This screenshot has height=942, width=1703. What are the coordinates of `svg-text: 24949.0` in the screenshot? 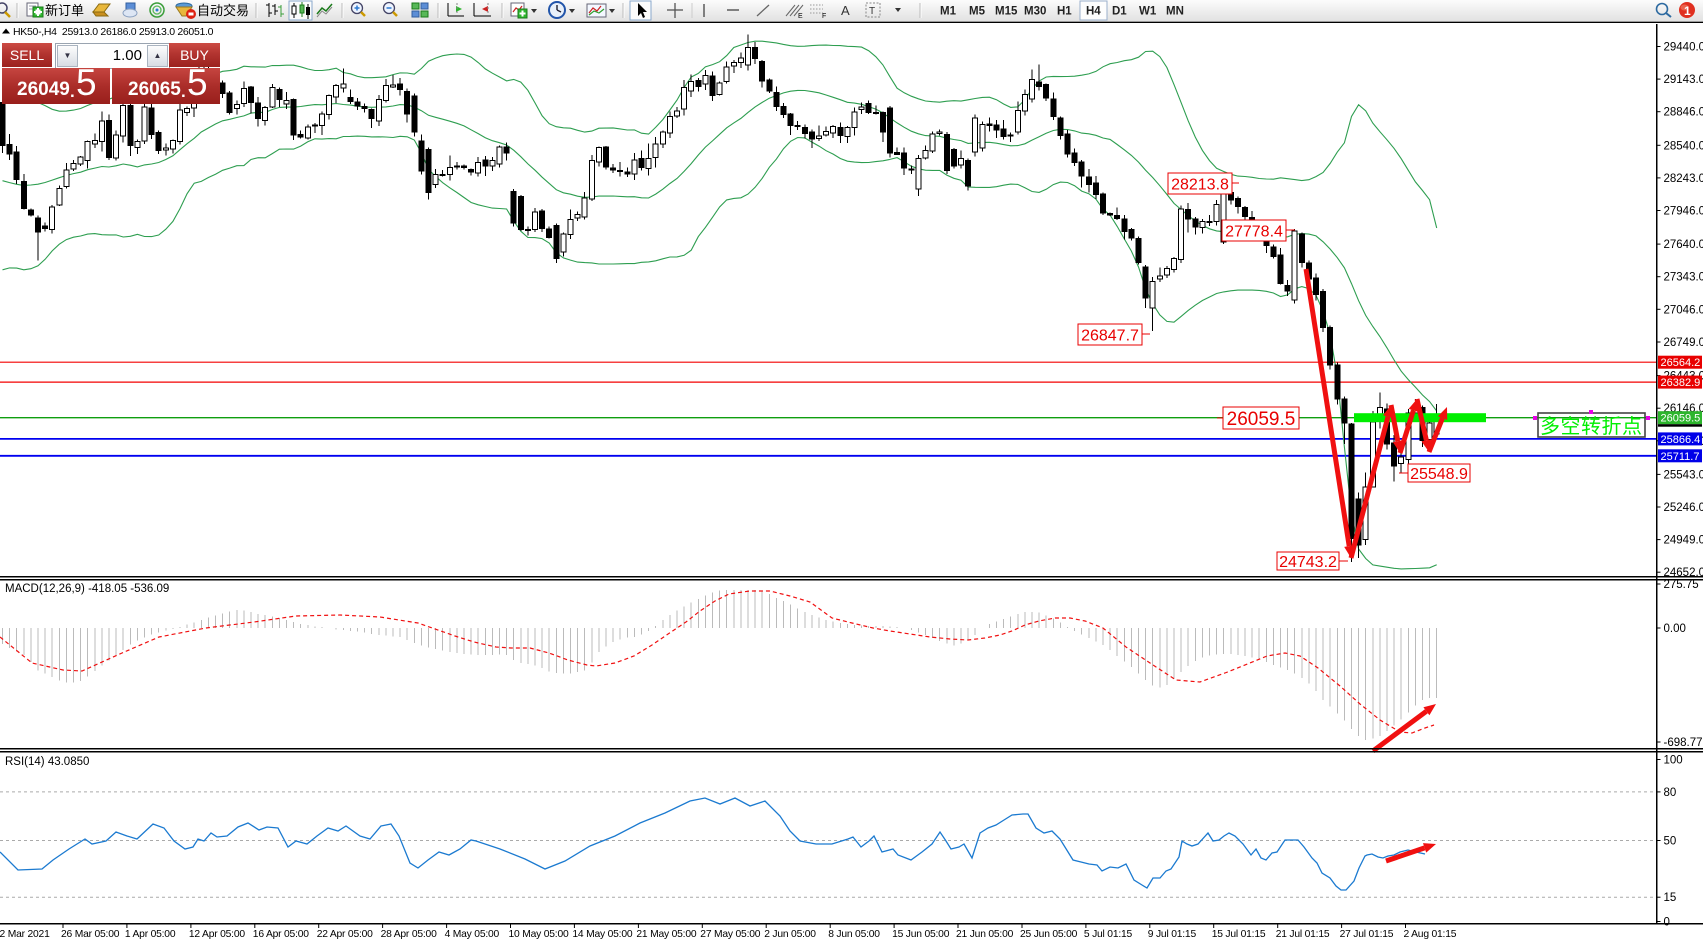 It's located at (1683, 541).